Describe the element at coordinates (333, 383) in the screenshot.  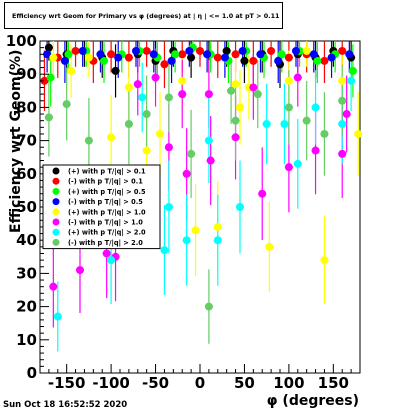
I see `x-tick-label: 150` at that location.